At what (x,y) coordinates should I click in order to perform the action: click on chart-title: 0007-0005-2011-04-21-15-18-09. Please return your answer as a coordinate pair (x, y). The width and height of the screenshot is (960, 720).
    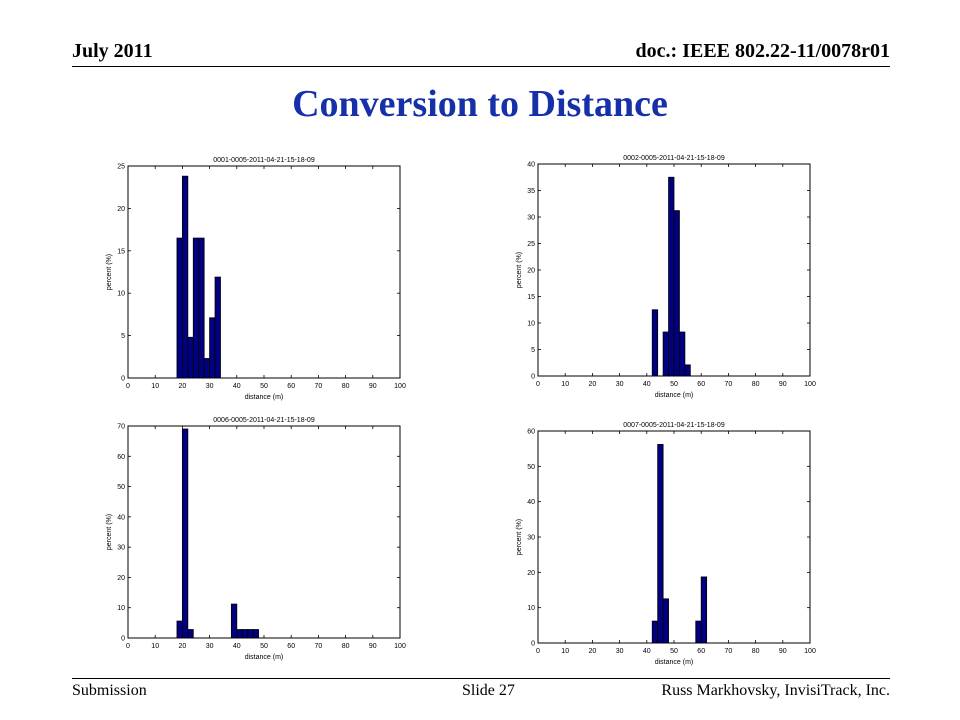
    Looking at the image, I should click on (674, 425).